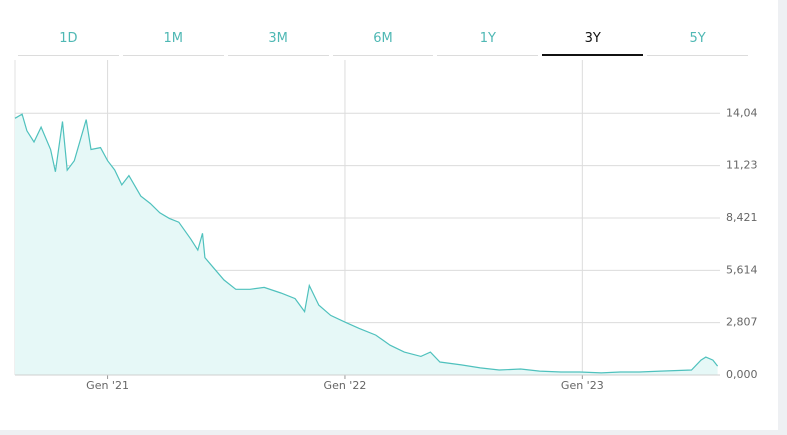 This screenshot has width=787, height=435. I want to click on range-tab: 1Y, so click(488, 41).